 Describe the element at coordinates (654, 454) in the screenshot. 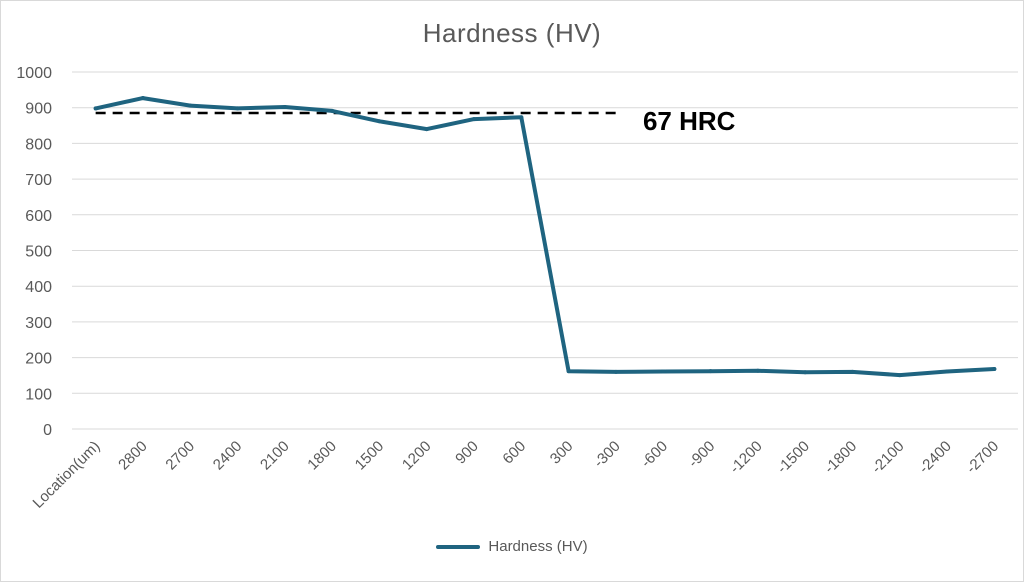

I see `x-tick-label: -600` at that location.